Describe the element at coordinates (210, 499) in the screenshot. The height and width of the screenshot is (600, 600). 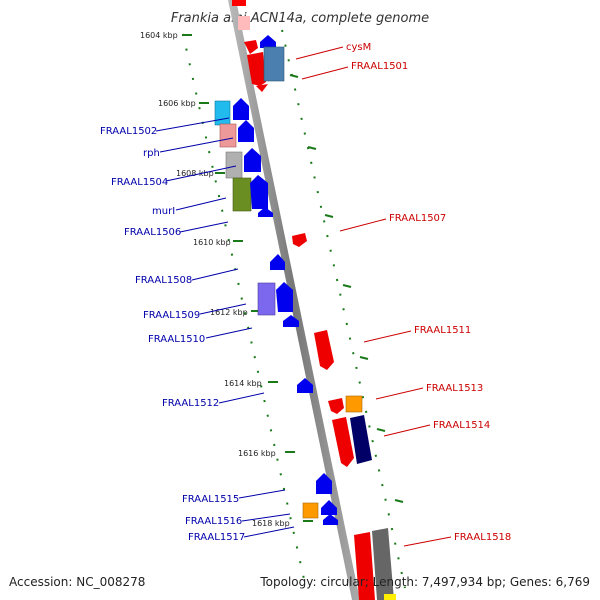
I see `gene-label-FRAAL1515: FRAAL1515` at that location.